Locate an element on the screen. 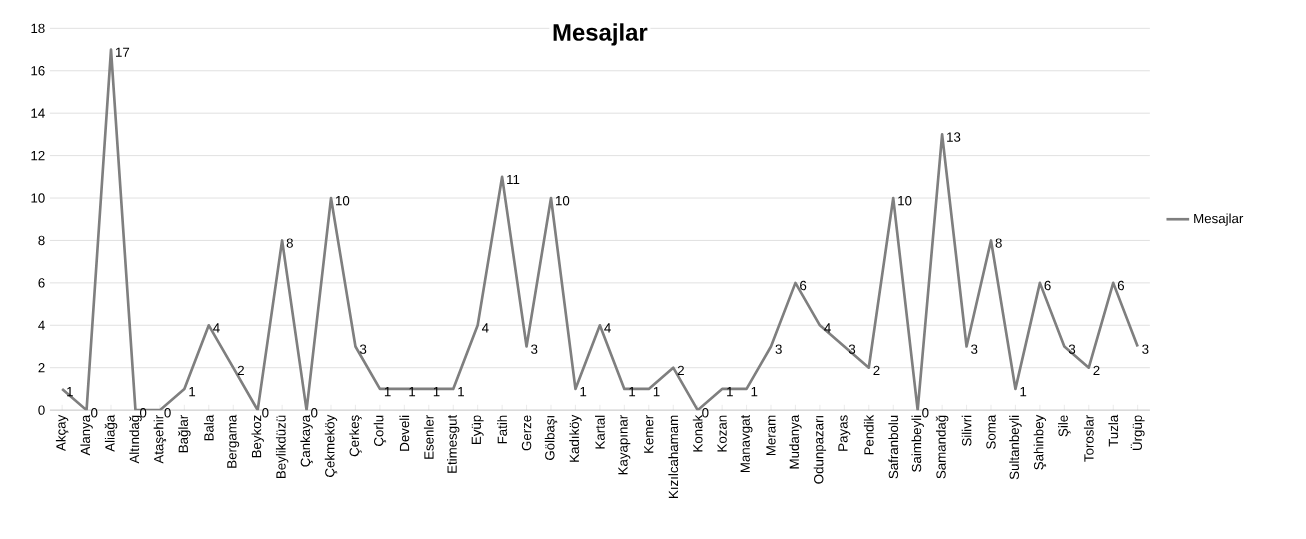 The height and width of the screenshot is (539, 1306). x-tick-label: Çorlu is located at coordinates (380, 430).